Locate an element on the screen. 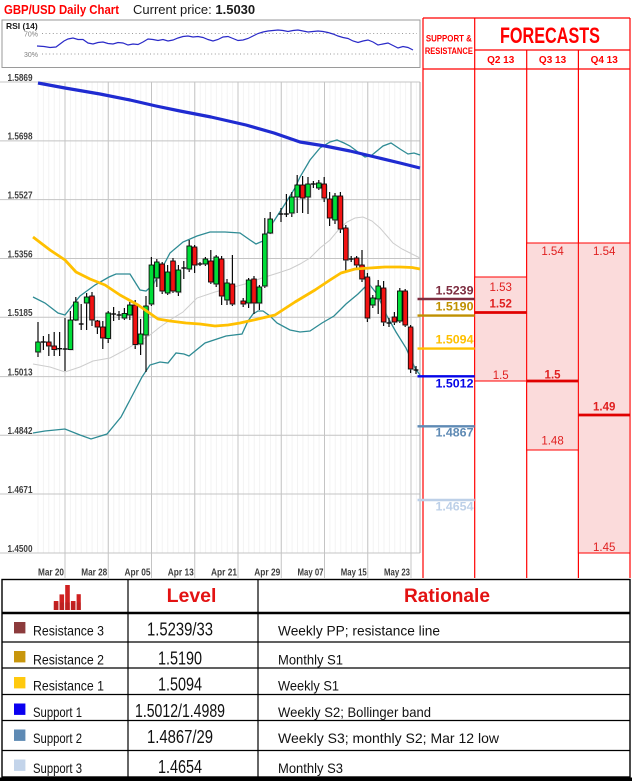  svg-text: Resistance 2 is located at coordinates (68, 659).